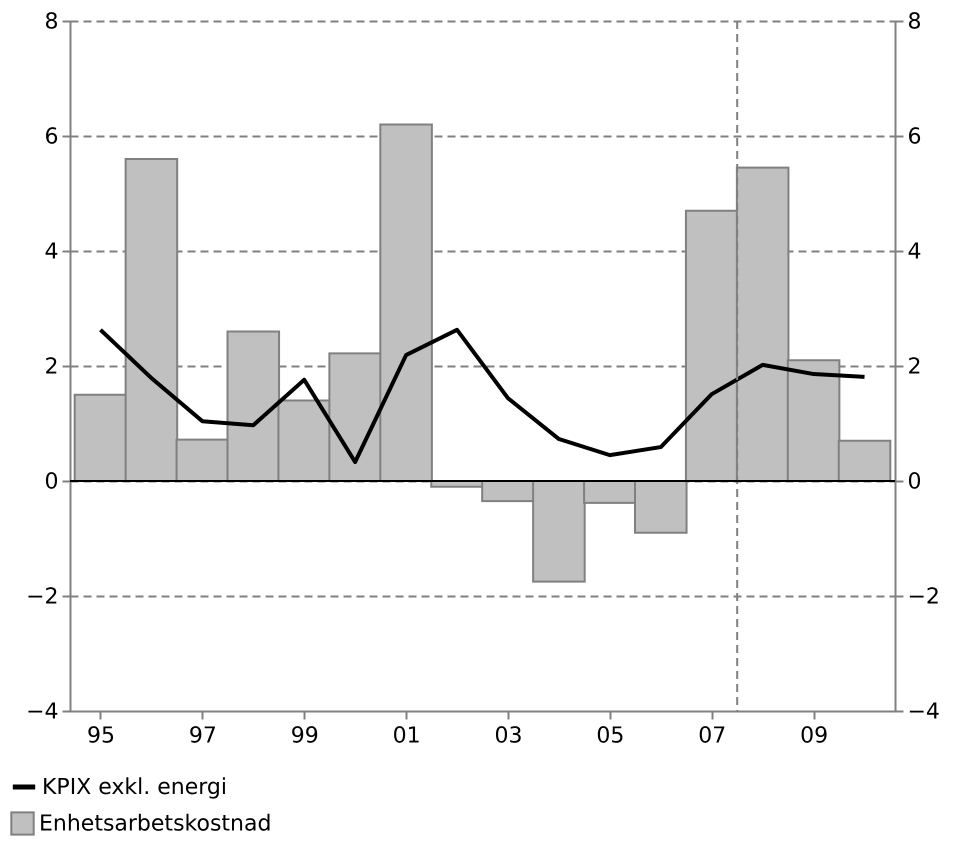  What do you see at coordinates (915, 252) in the screenshot?
I see `y2-tick-label: 4` at bounding box center [915, 252].